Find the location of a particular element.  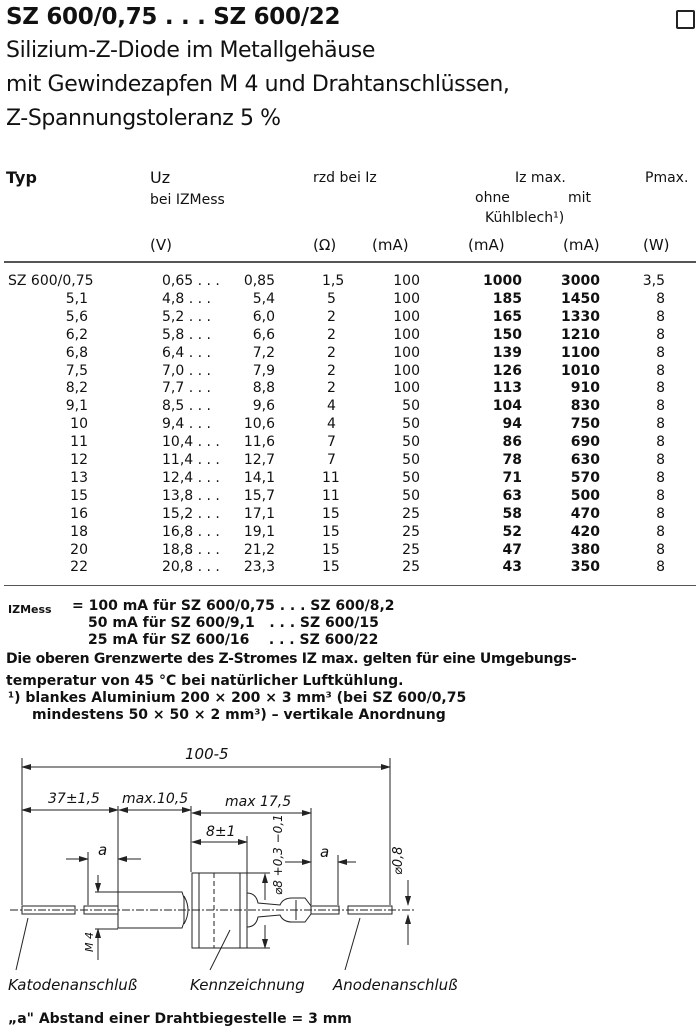

cell-umin: 4,8 . . . is located at coordinates (186, 298).